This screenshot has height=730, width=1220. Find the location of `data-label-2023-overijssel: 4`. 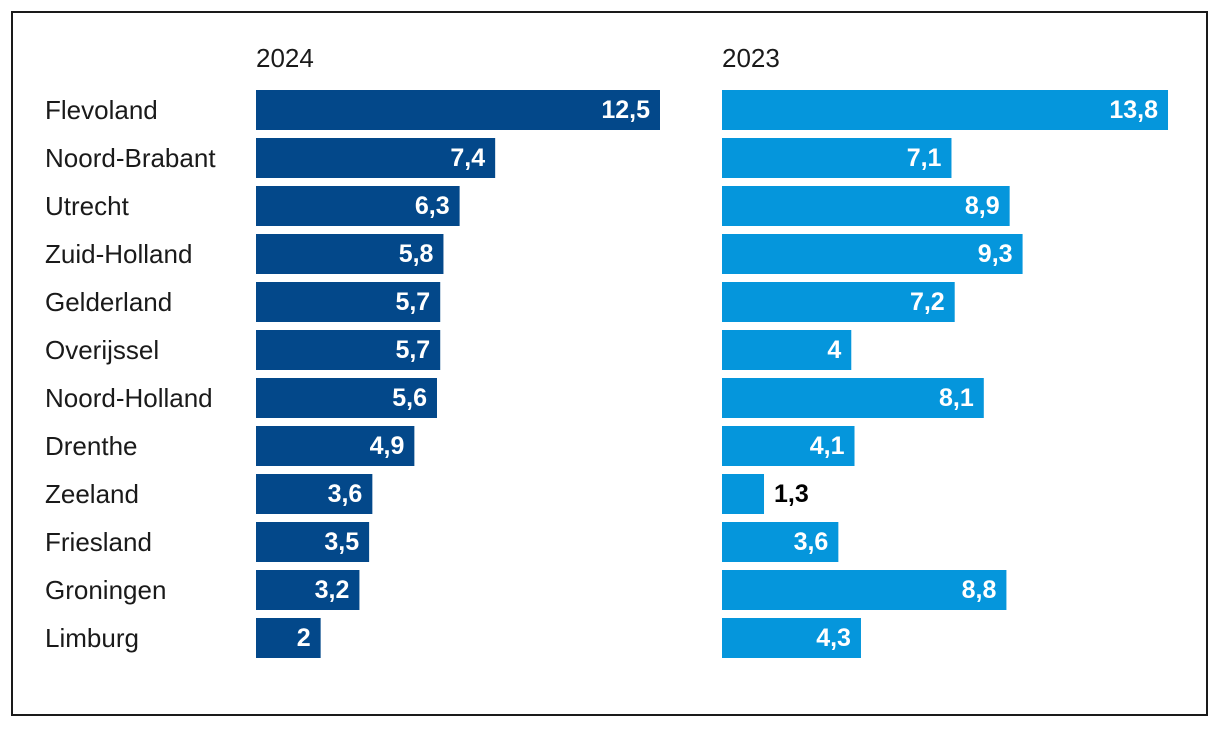

data-label-2023-overijssel: 4 is located at coordinates (834, 350).